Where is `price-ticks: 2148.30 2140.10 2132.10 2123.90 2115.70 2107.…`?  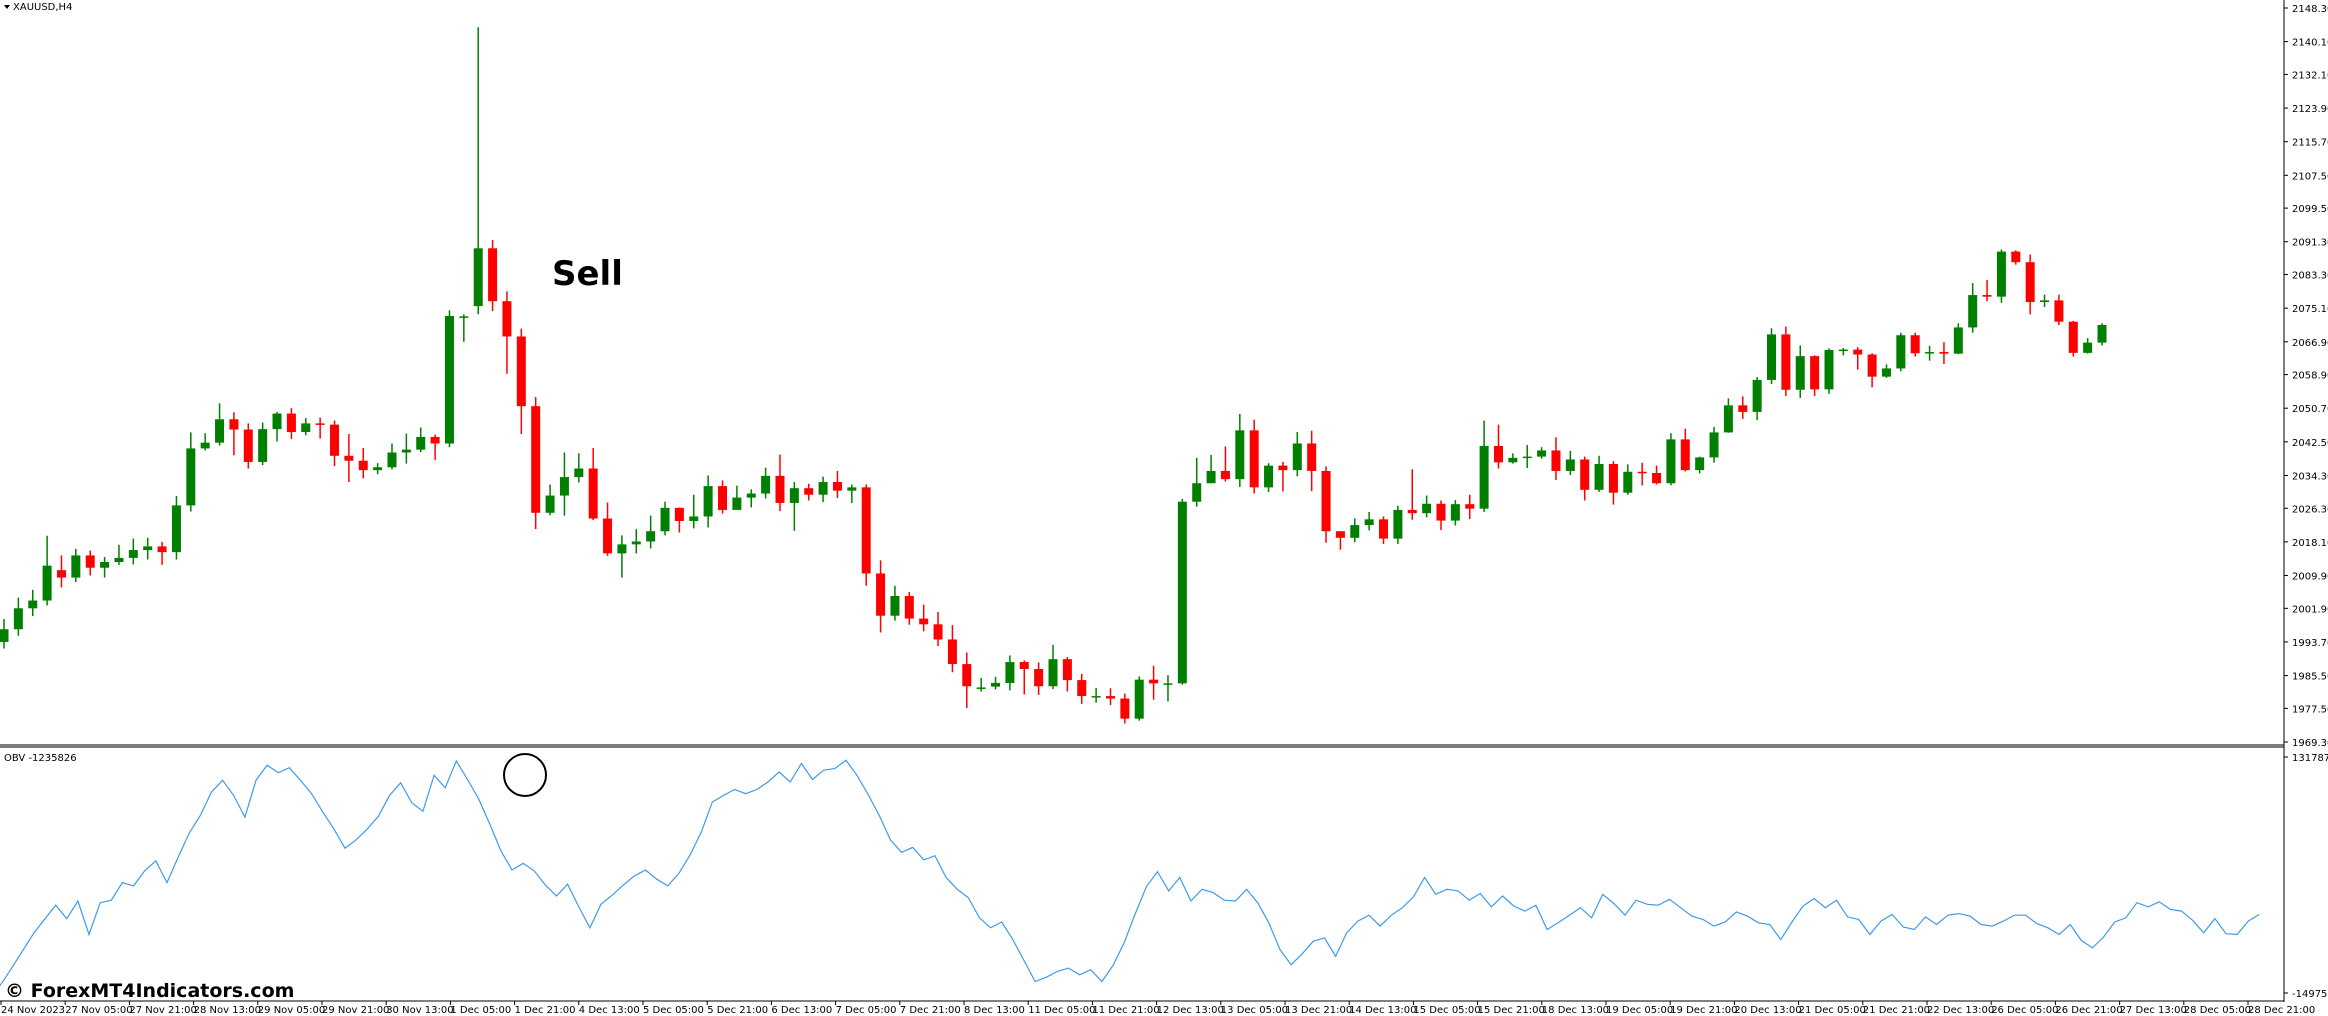
price-ticks: 2148.30 2140.10 2132.10 2123.90 2115.70 2107.… is located at coordinates (2306, 376).